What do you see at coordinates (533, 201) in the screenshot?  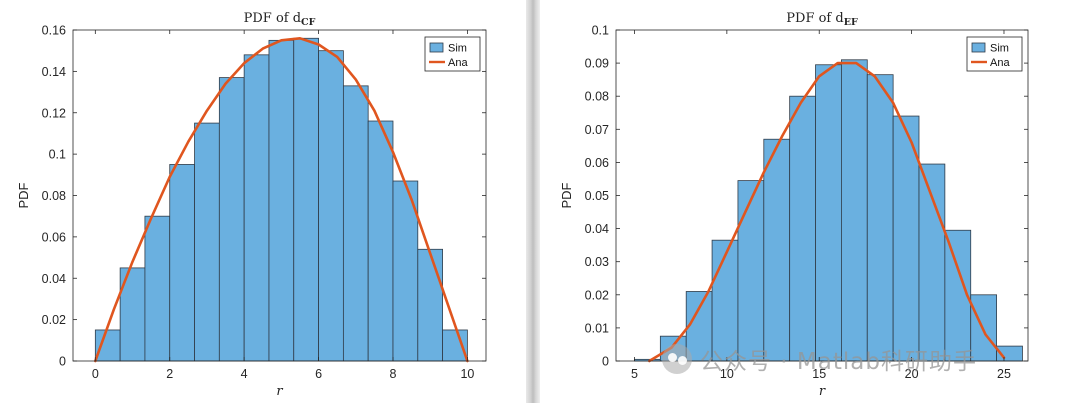 I see `window-divider` at bounding box center [533, 201].